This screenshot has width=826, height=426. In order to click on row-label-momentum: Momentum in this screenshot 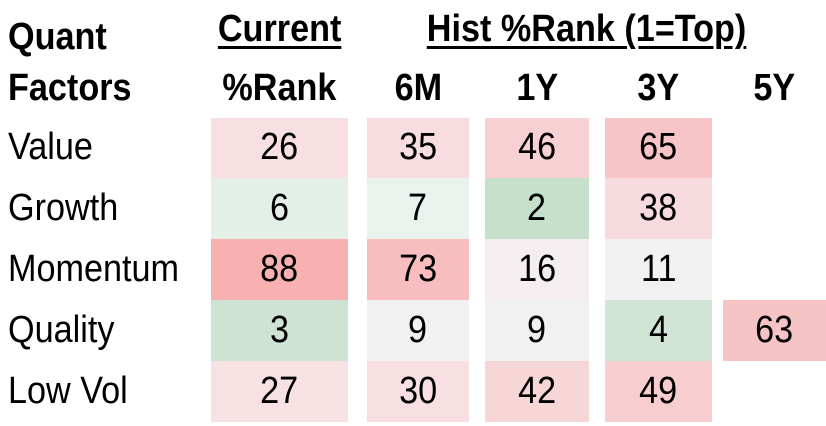, I will do `click(94, 268)`.